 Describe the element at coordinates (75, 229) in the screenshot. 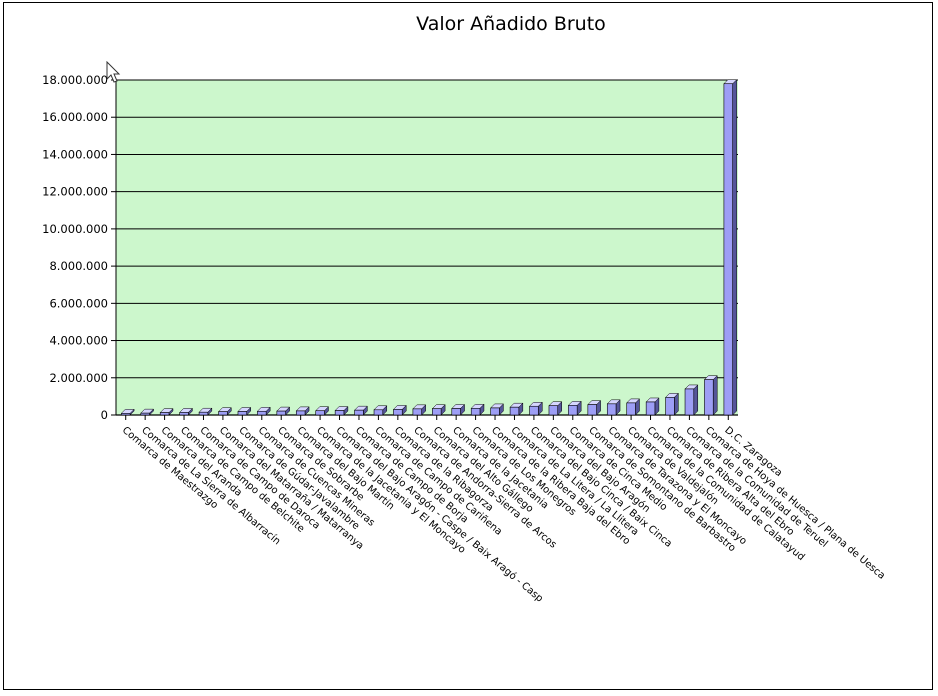

I see `y-tick-label: 10.000.000` at that location.